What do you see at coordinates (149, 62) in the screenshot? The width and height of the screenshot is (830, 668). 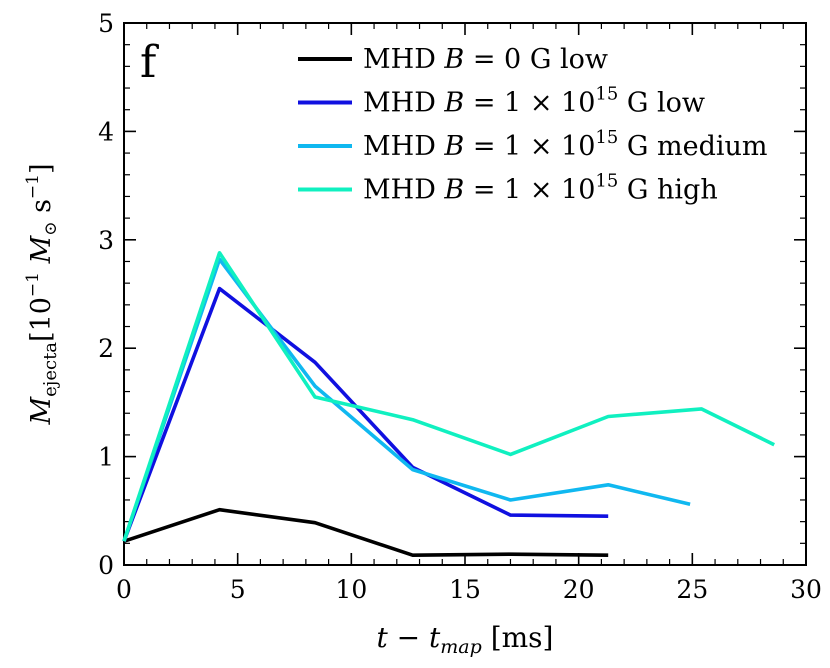 I see `panel-label: f` at bounding box center [149, 62].